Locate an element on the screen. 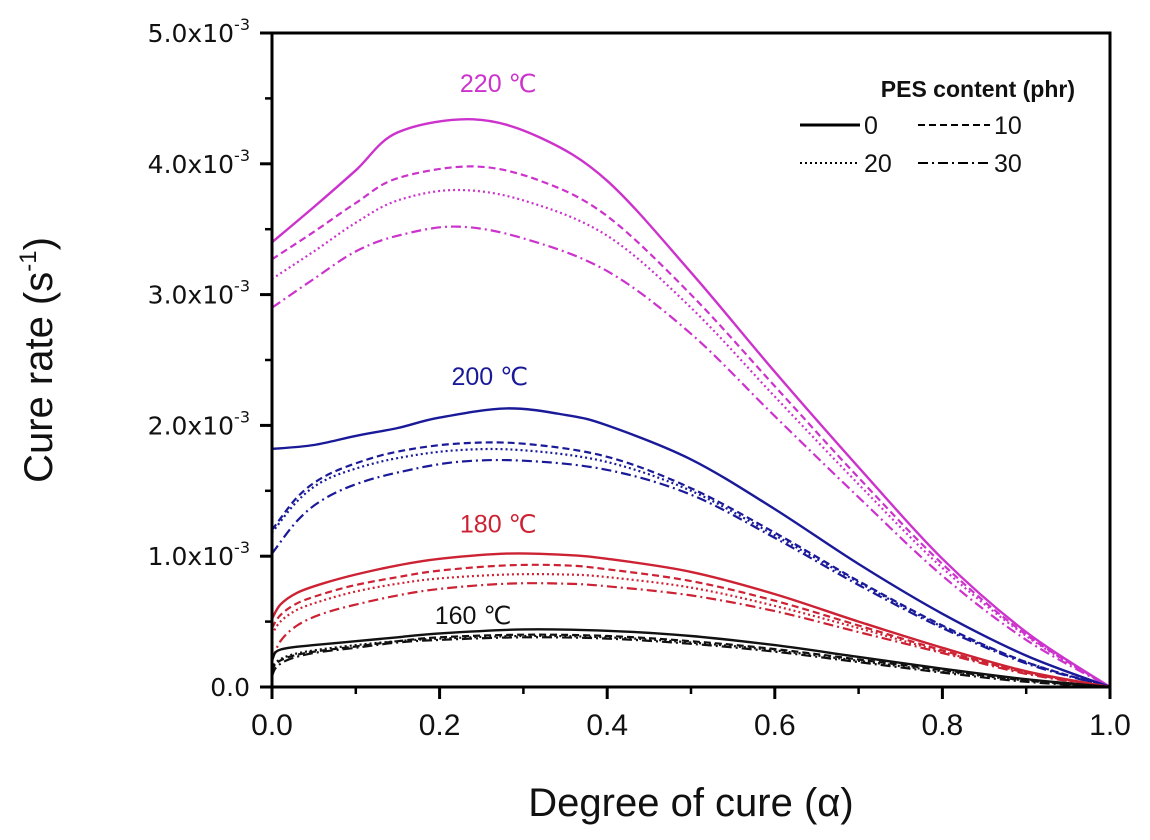  y-tick-label: 2.0x10⁻³ is located at coordinates (199, 423).